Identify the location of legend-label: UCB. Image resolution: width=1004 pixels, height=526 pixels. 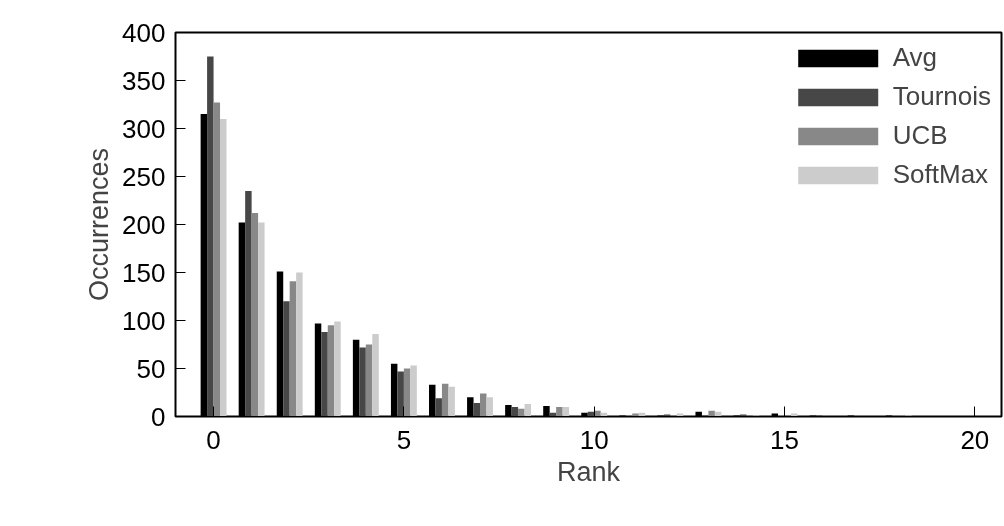
(920, 135).